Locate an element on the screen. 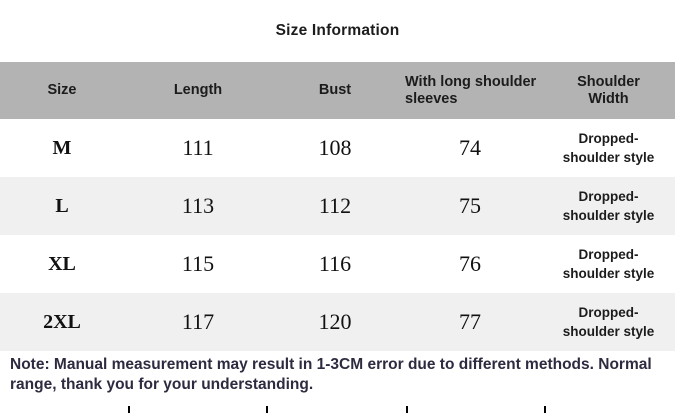 The image size is (675, 413). table-row-m: M 111 108 74 Dropped-shoulder style is located at coordinates (337, 148).